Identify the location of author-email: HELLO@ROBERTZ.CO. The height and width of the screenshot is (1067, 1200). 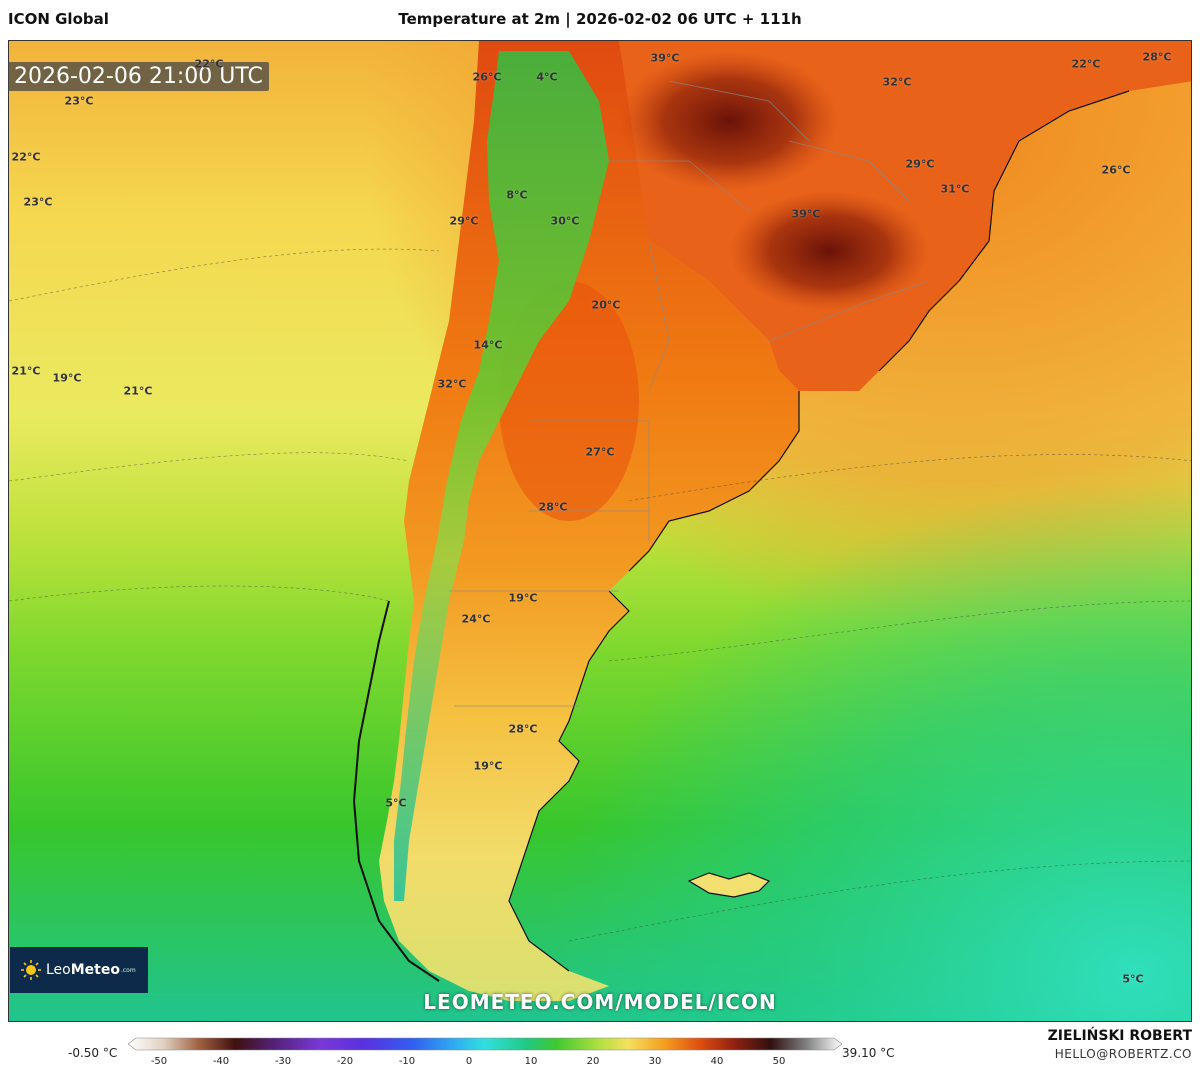
(1123, 1054).